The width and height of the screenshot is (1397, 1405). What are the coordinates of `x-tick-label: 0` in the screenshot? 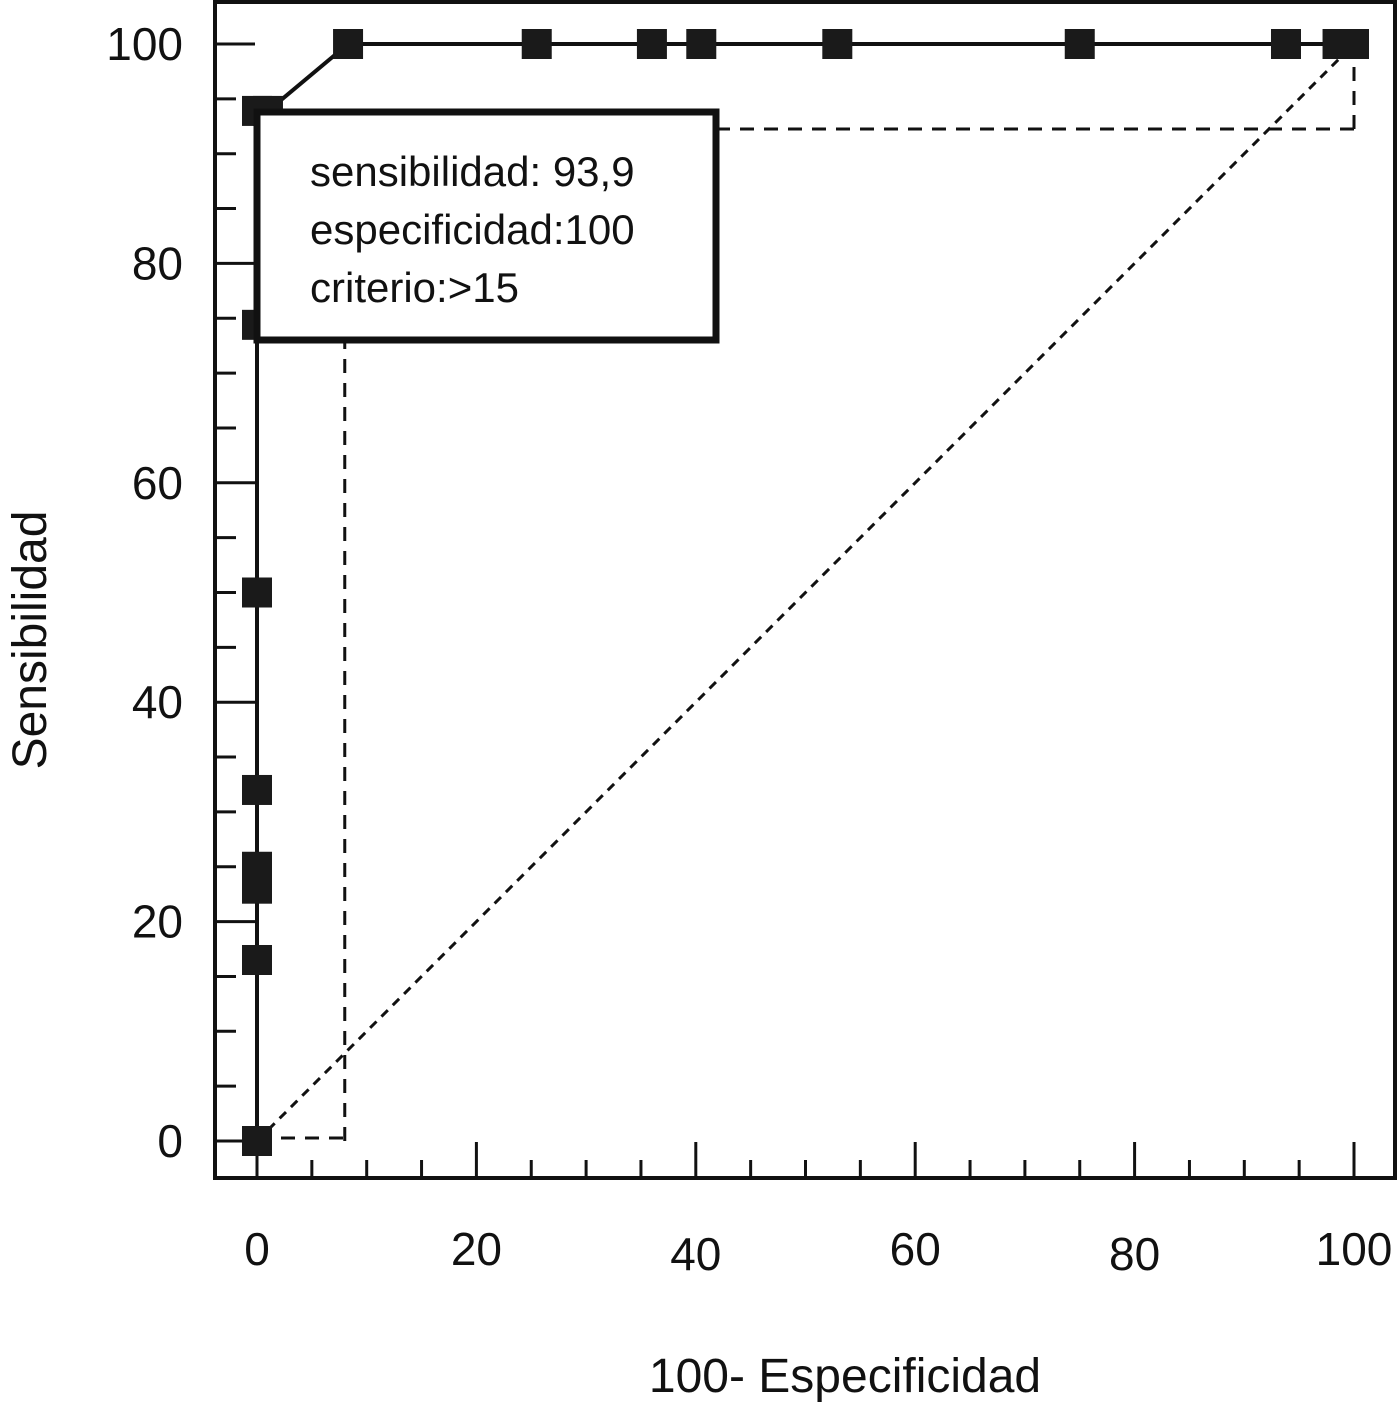 It's located at (257, 1249).